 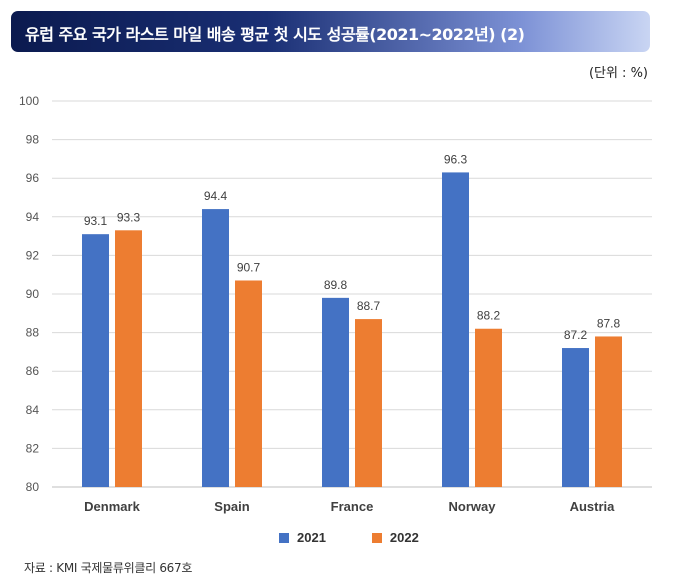 I want to click on bar-2021-france, so click(x=335, y=392).